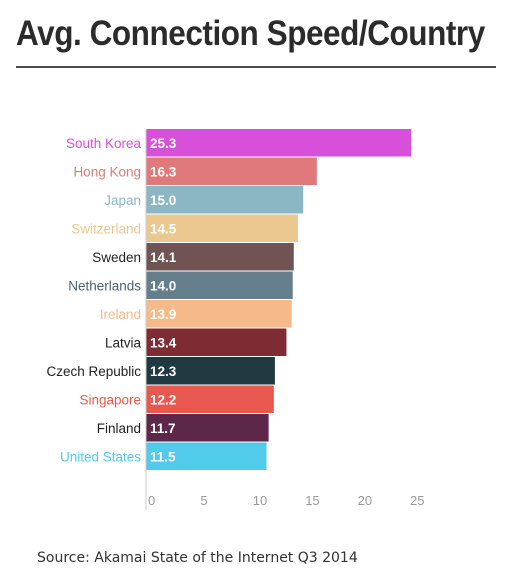  I want to click on category-label: Czech Republic, so click(93, 371).